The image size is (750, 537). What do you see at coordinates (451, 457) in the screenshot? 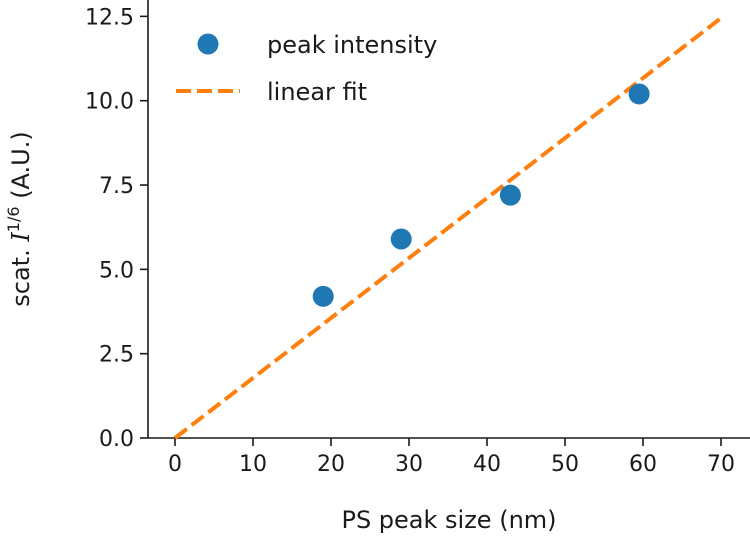
I see `x-ticks: 0 10 20 30 40 50 60 70` at bounding box center [451, 457].